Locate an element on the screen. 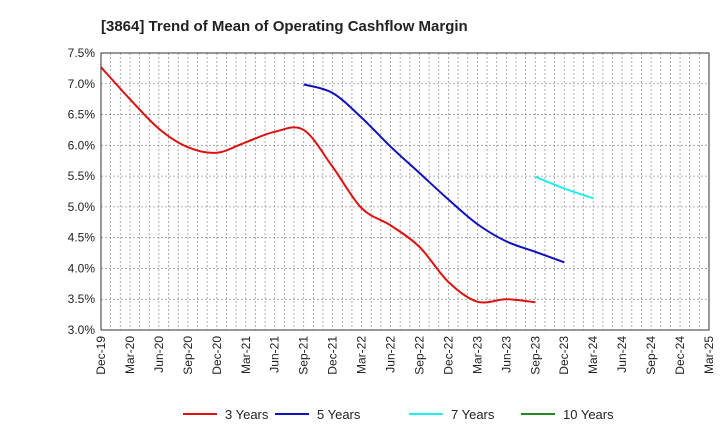  x-tick-label: Sep-21 is located at coordinates (304, 355).